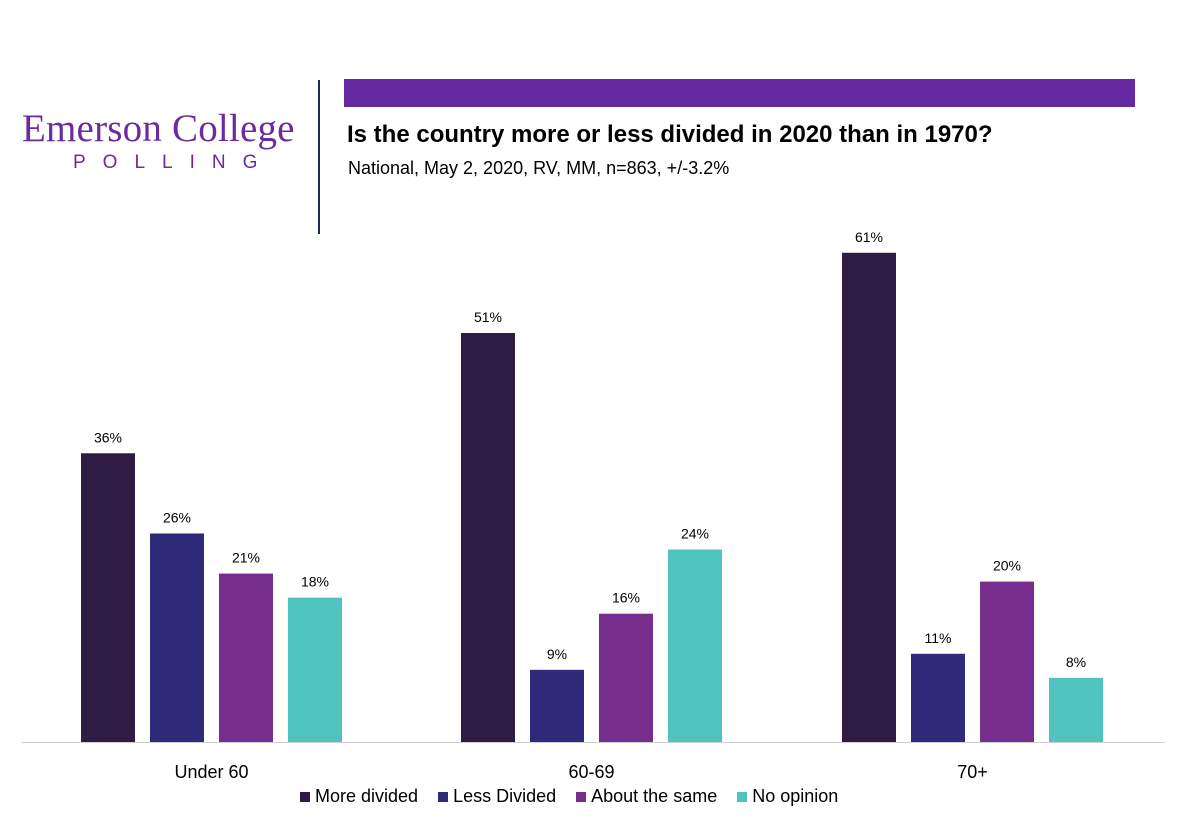 The width and height of the screenshot is (1200, 831). Describe the element at coordinates (795, 796) in the screenshot. I see `legend-label: No opinion` at that location.